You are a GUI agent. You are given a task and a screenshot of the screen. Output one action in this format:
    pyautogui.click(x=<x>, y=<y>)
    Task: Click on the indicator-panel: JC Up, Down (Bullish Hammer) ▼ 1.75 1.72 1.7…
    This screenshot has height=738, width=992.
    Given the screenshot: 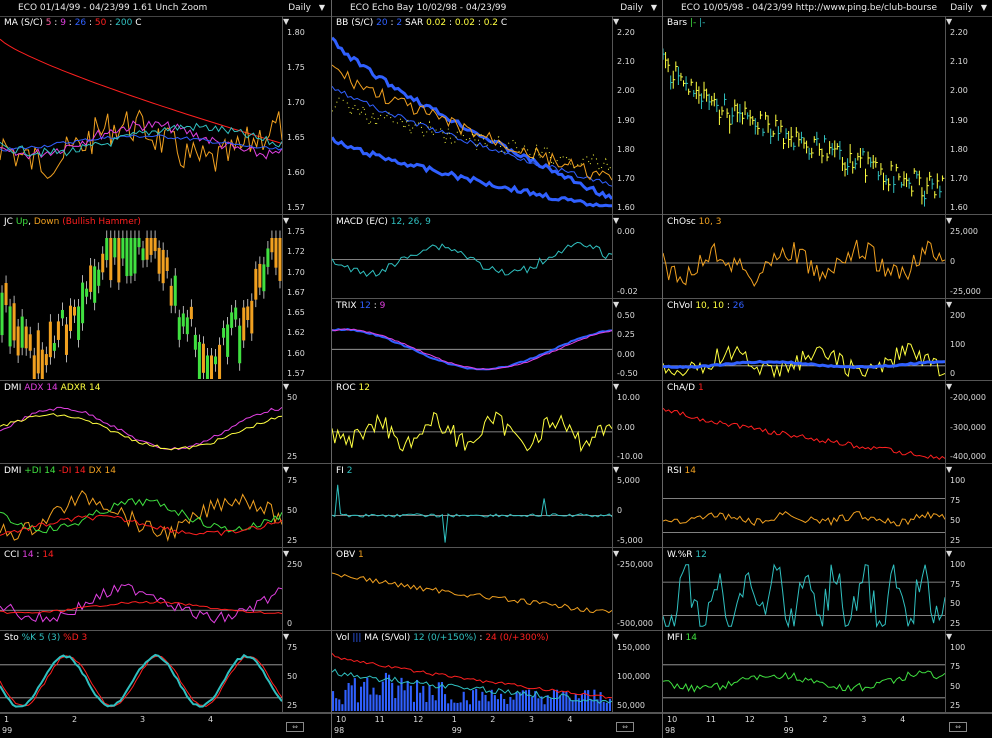 What is the action you would take?
    pyautogui.click(x=165, y=298)
    